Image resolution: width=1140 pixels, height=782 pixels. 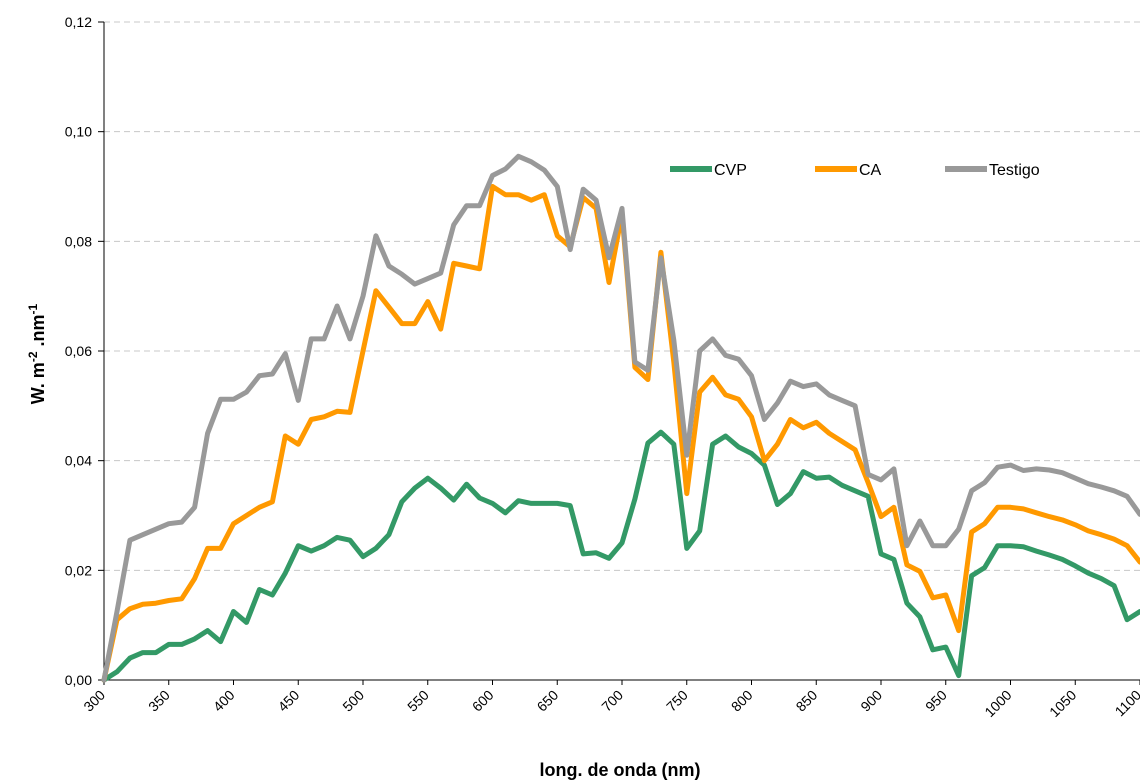 I want to click on x-tick-label: 550, so click(x=418, y=701).